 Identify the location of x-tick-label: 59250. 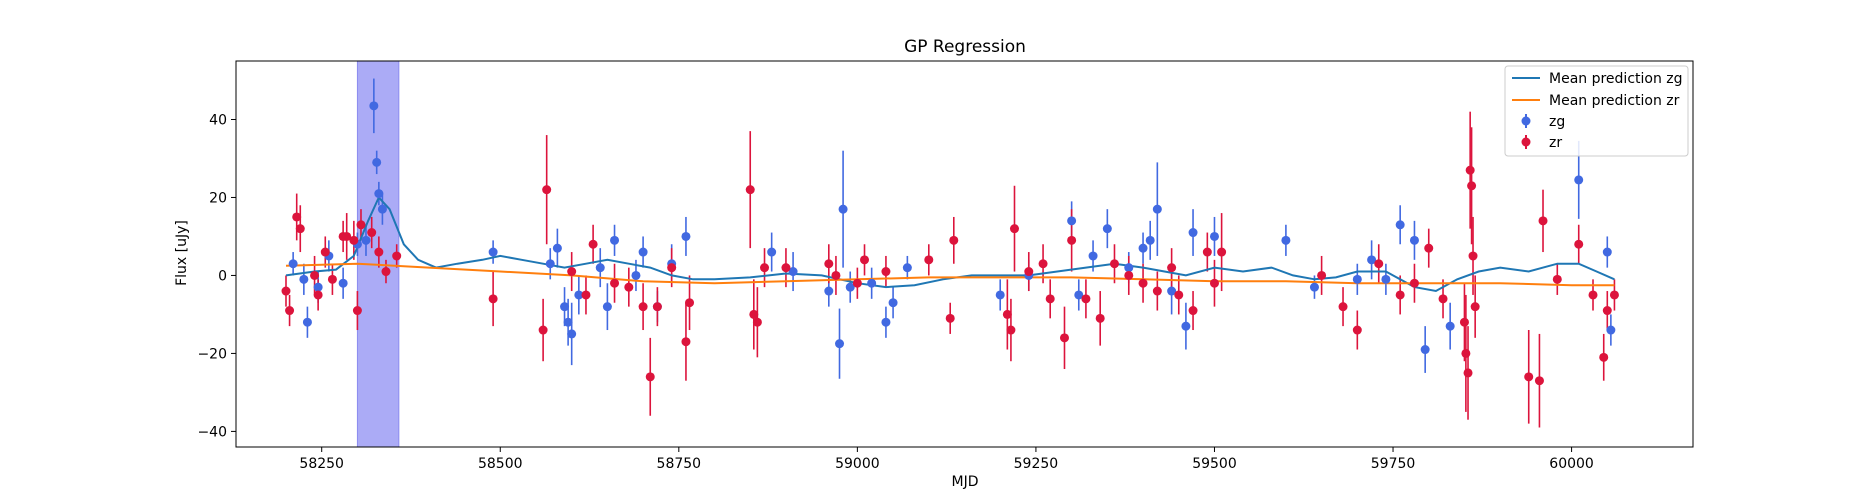
(1036, 464).